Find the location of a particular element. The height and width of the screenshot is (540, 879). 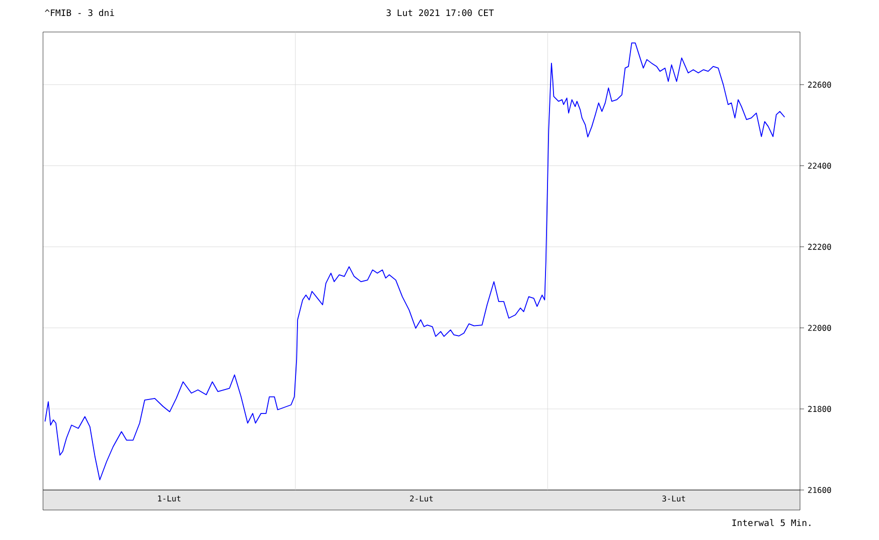

chart-subtitle: 3 Lut 2021 17:00 CET is located at coordinates (440, 12).